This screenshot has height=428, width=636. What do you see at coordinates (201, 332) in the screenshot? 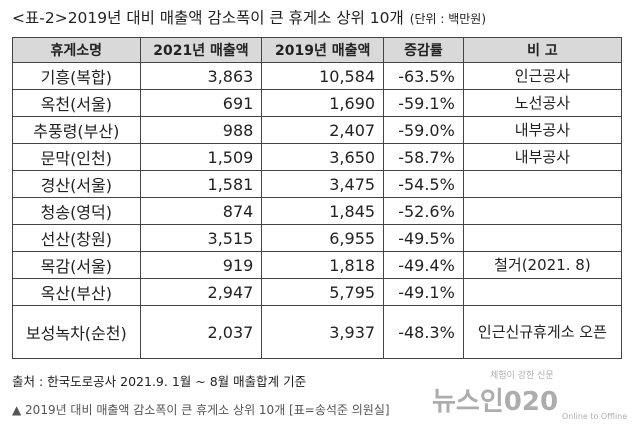
I see `table-cell: 2,037` at bounding box center [201, 332].